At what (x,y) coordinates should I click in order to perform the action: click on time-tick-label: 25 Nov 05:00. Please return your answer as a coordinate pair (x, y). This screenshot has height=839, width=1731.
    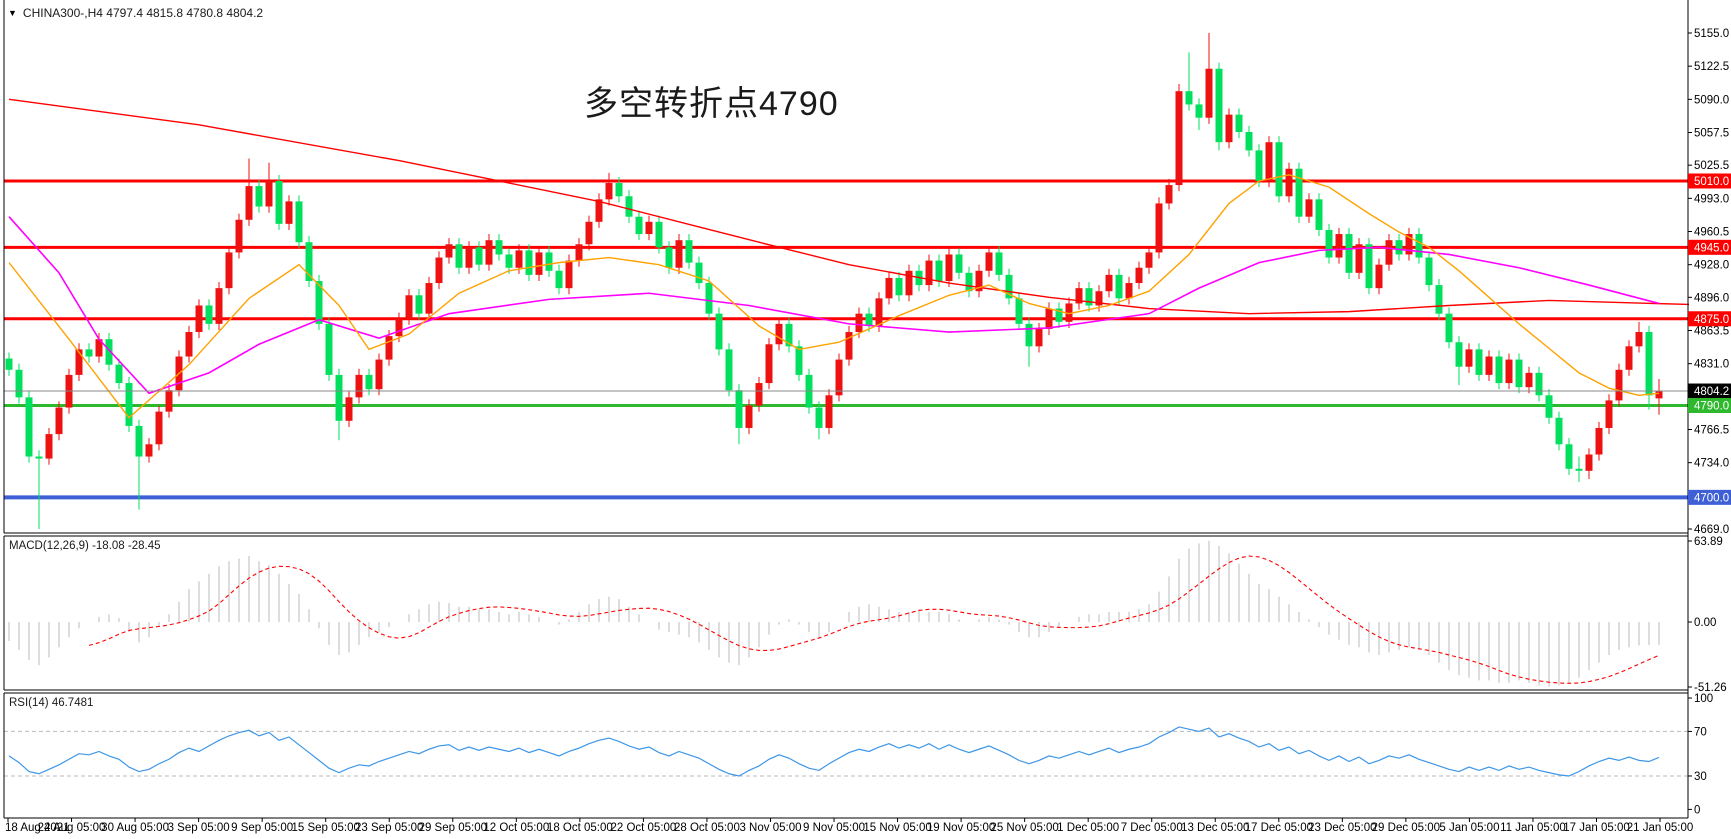
    Looking at the image, I should click on (1024, 828).